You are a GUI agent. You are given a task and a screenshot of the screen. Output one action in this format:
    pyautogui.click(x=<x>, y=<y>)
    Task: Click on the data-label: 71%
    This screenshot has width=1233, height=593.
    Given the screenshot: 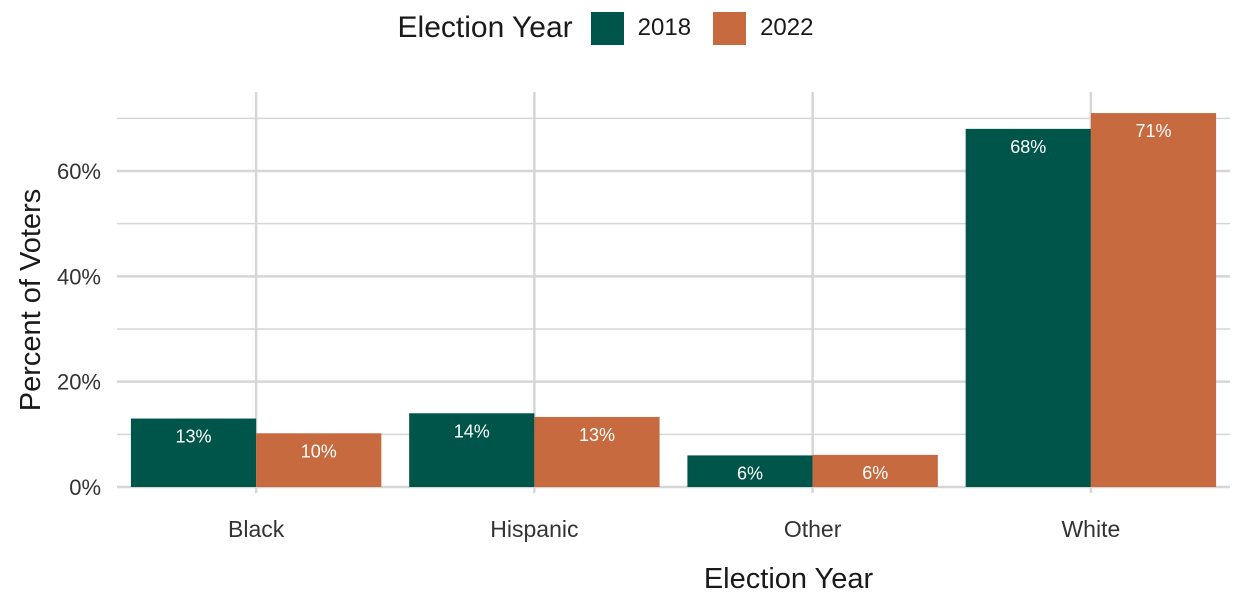 What is the action you would take?
    pyautogui.click(x=1153, y=131)
    